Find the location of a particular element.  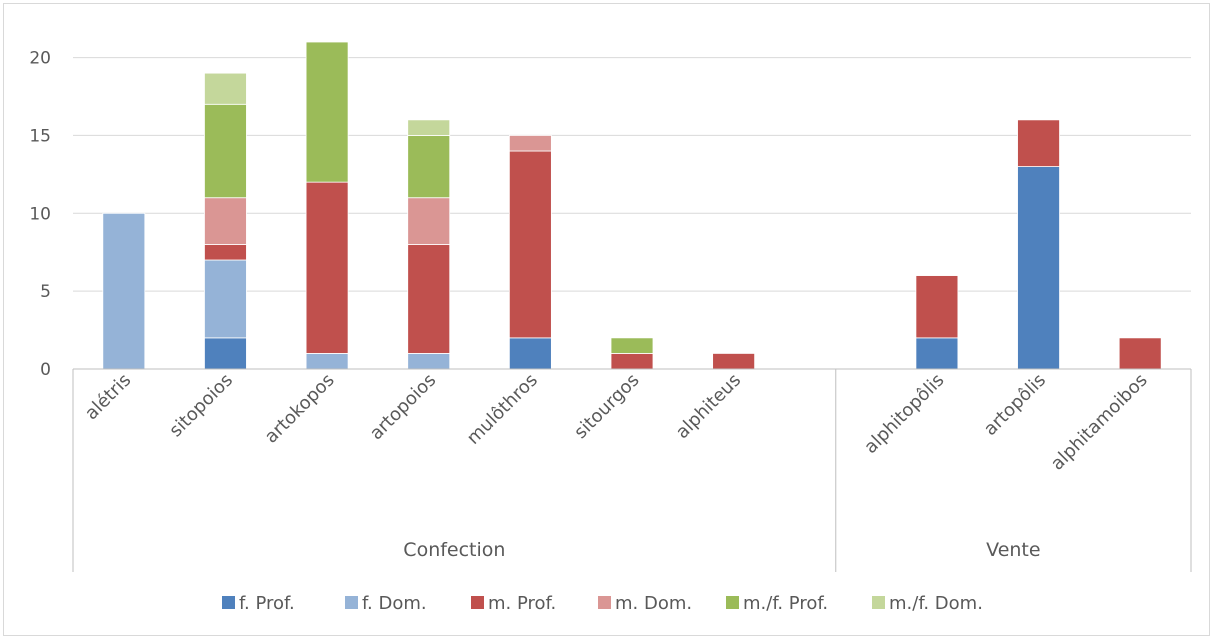

category-label: alphitopôlis is located at coordinates (904, 414).